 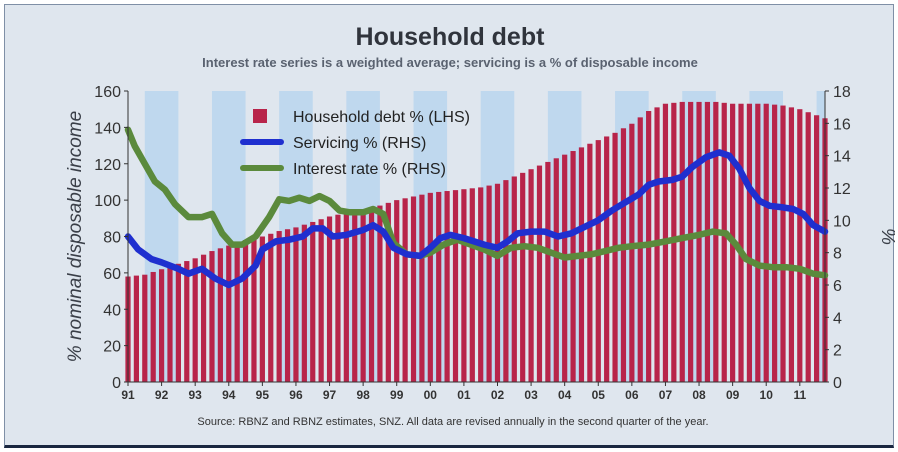 What do you see at coordinates (837, 254) in the screenshot?
I see `right-tick-label: 8` at bounding box center [837, 254].